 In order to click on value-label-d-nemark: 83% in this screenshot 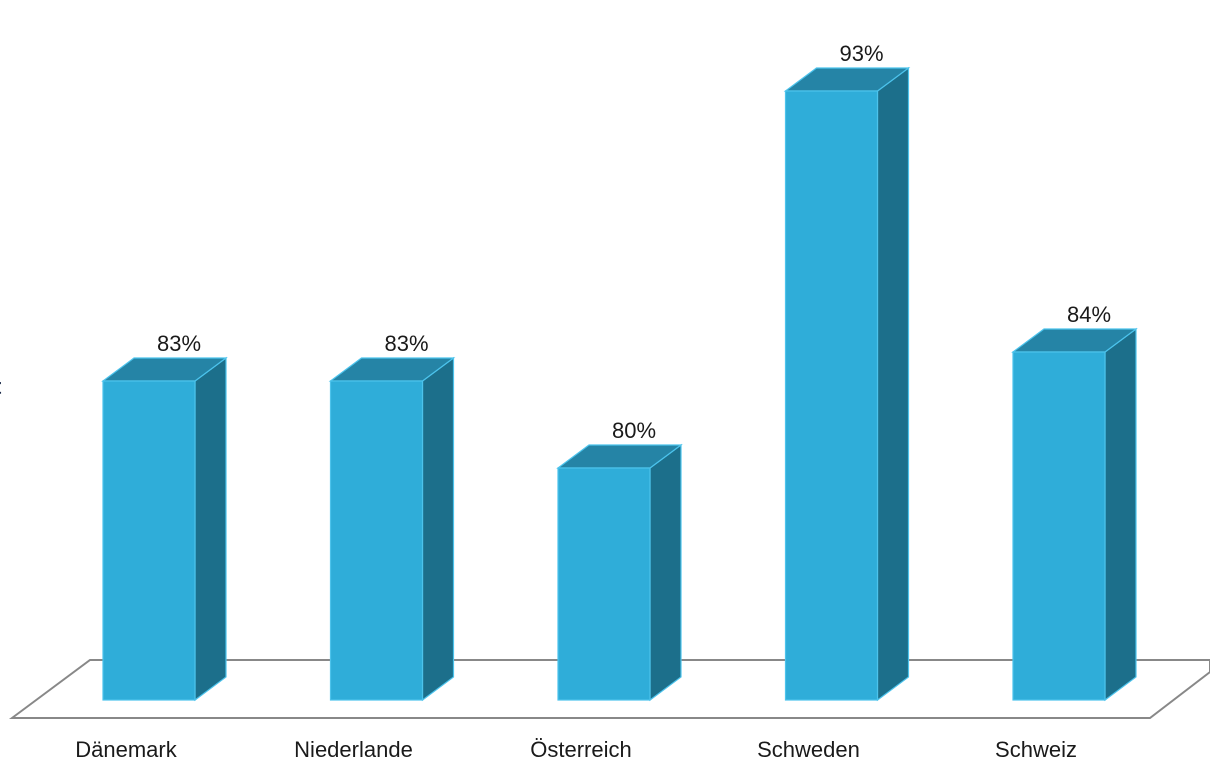, I will do `click(179, 343)`.